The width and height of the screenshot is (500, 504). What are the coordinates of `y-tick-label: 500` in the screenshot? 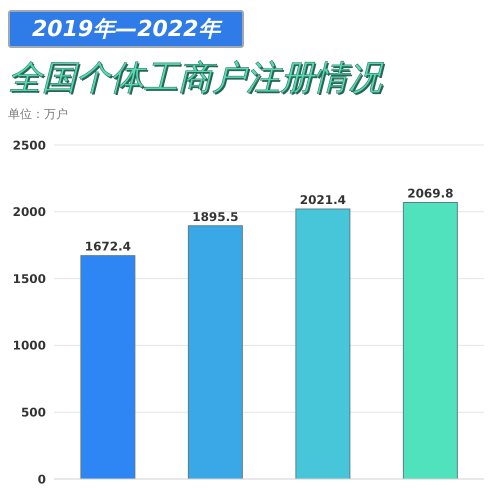 It's located at (33, 412).